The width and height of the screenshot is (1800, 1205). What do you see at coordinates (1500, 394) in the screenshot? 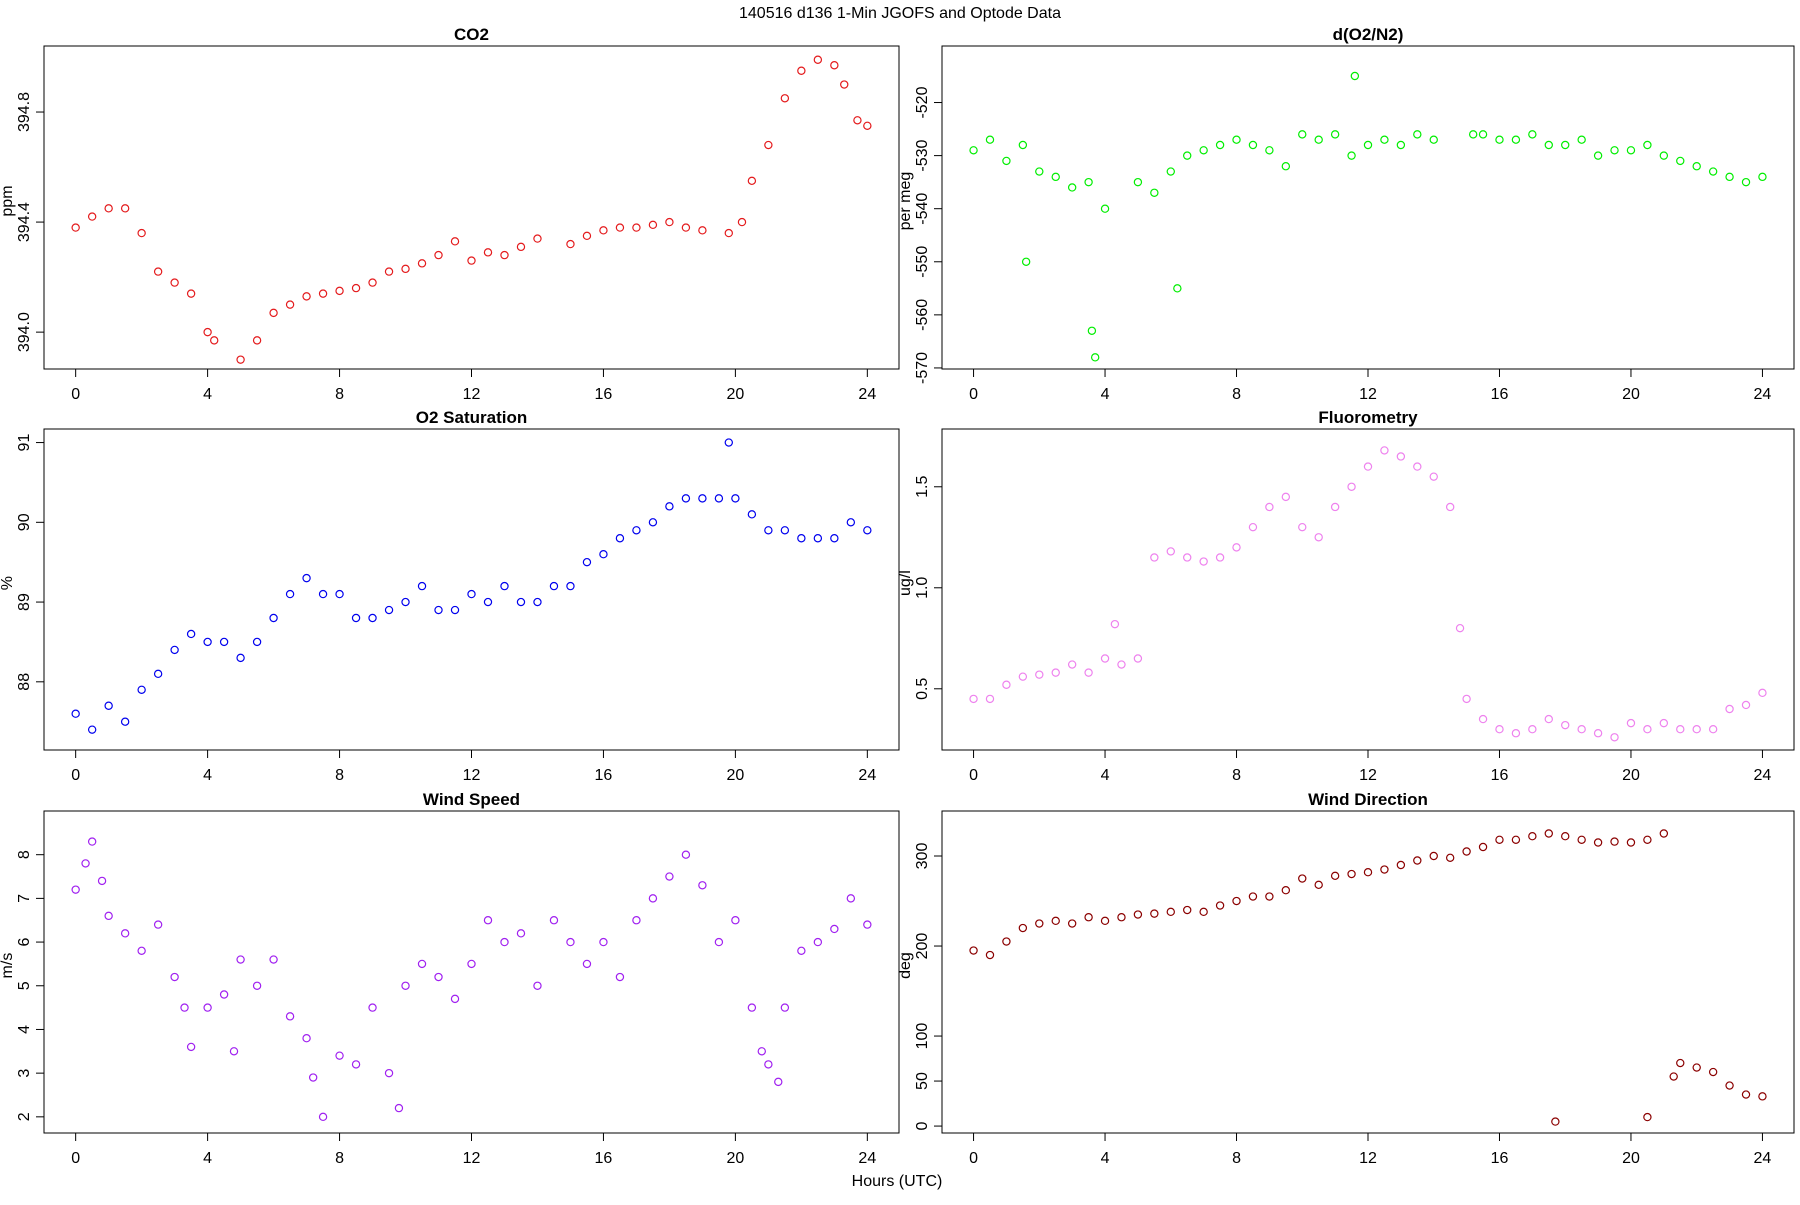
I see `x-tick-label: 16` at bounding box center [1500, 394].